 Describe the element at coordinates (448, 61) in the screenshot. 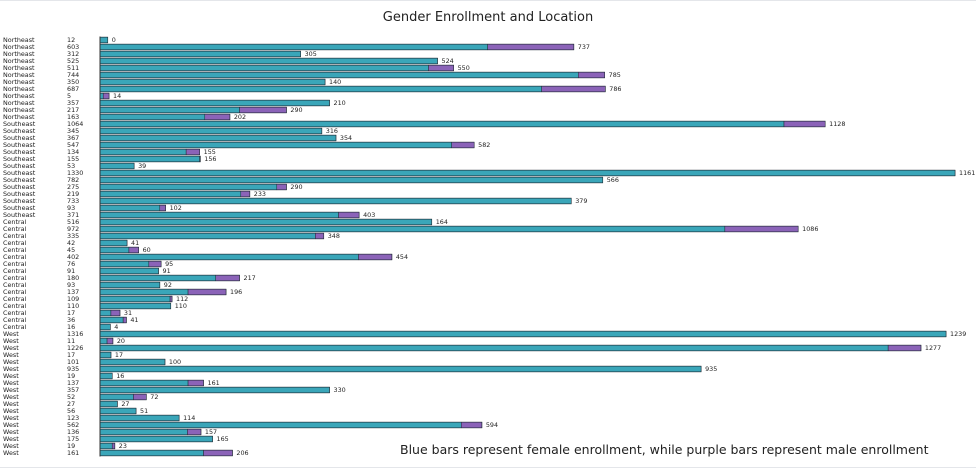

I see `male-value-label: 524` at that location.